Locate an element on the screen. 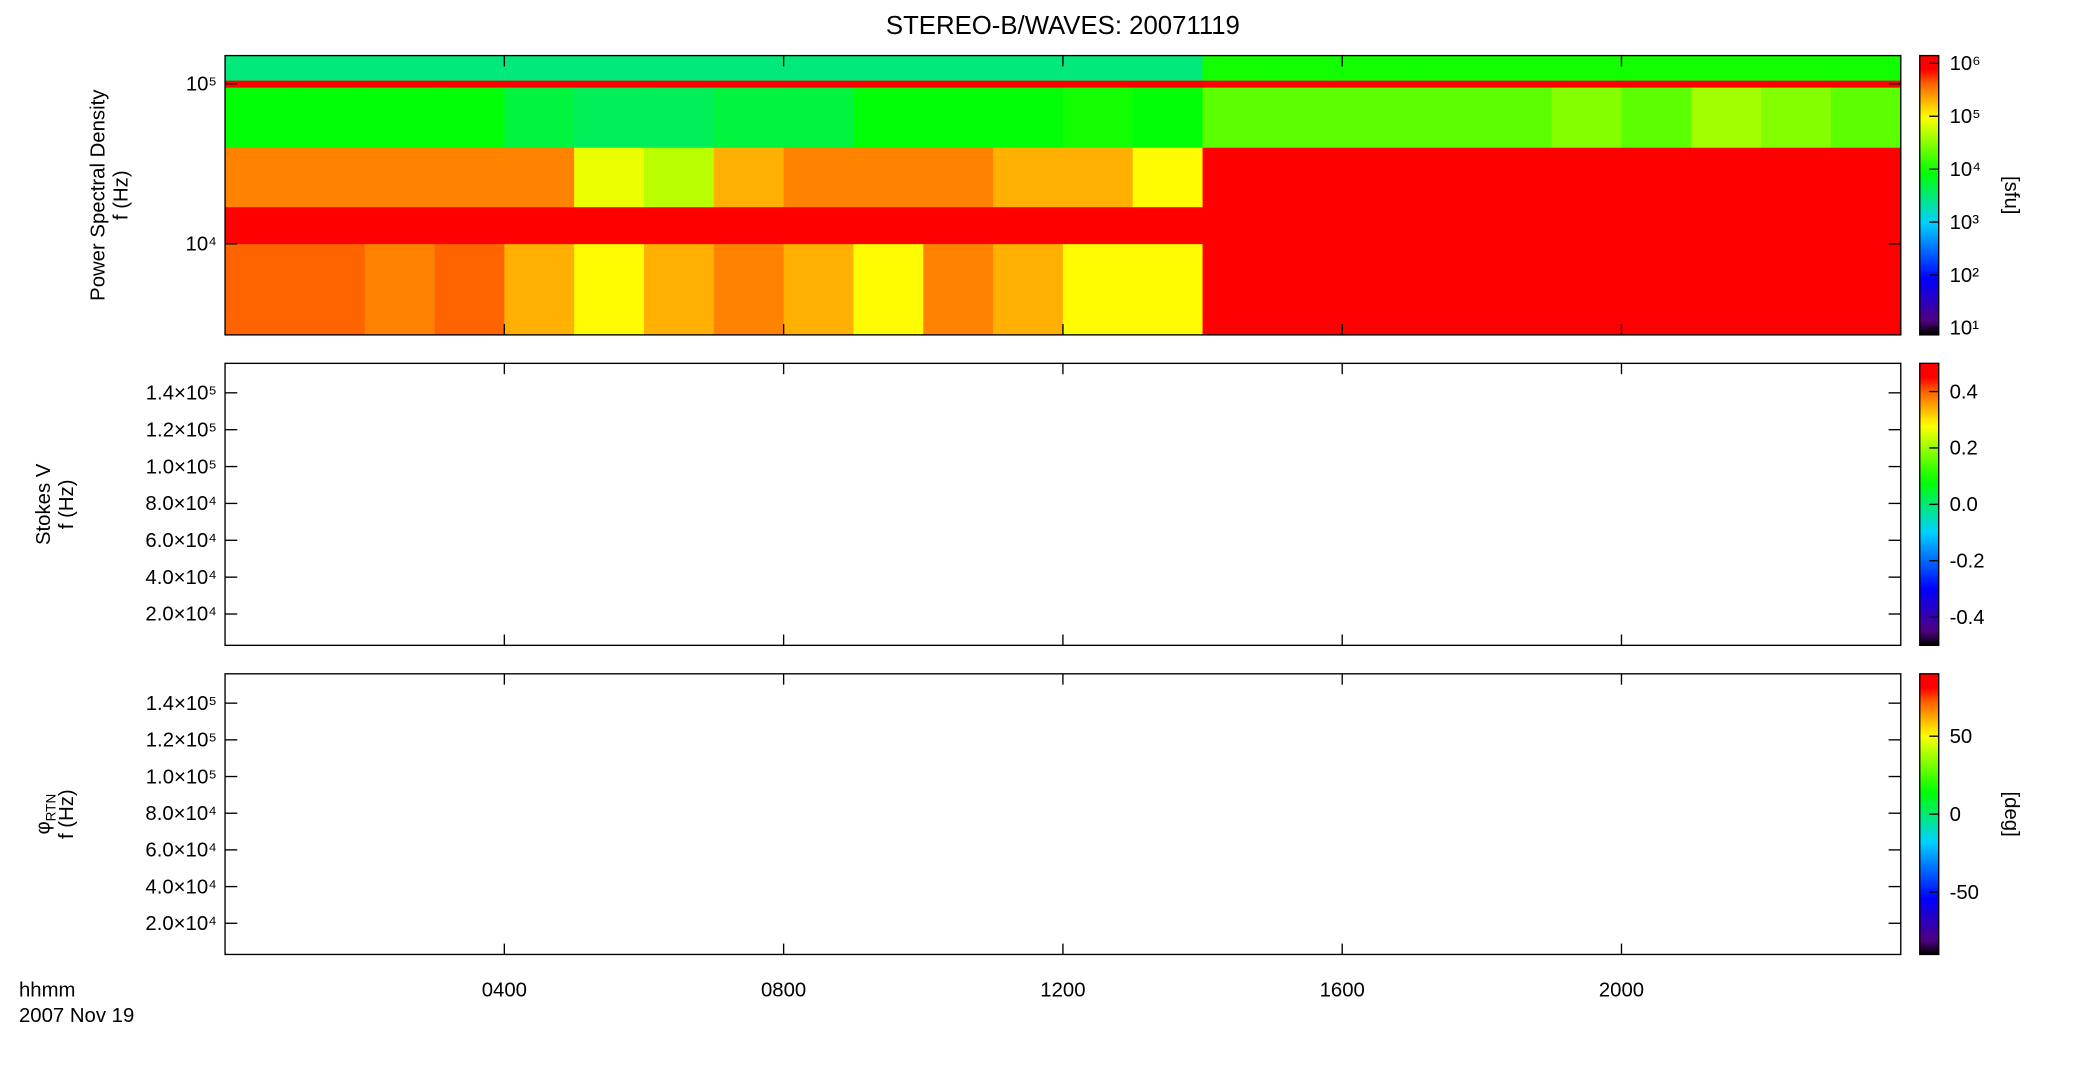  colorbar-tick-label: -0.4 is located at coordinates (1967, 618).